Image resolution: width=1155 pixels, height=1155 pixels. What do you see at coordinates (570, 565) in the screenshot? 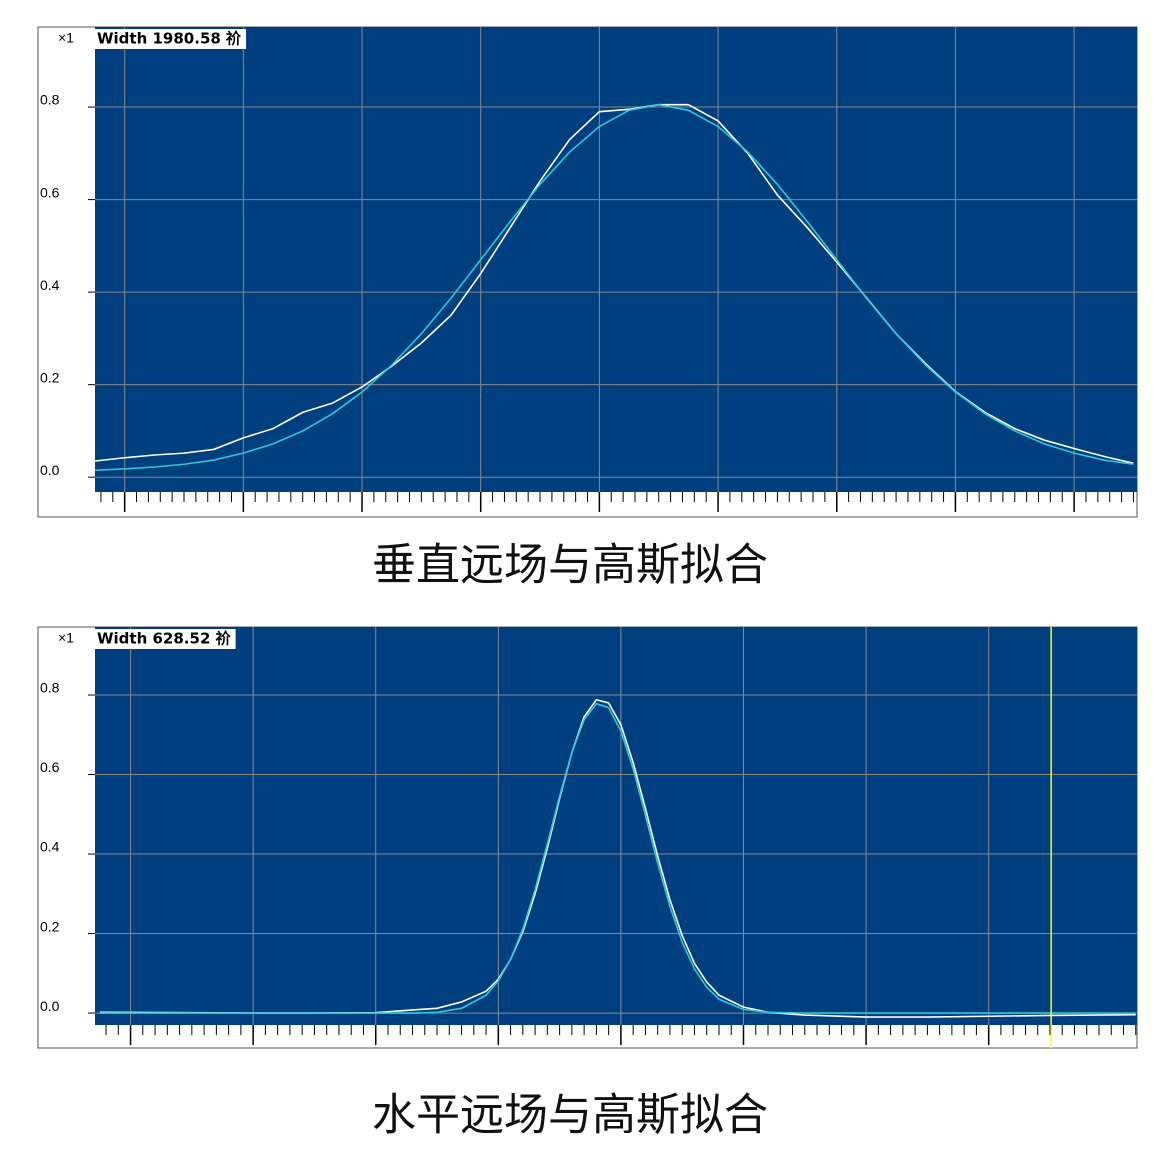
I see `caption: 垂直远场与高斯拟合` at bounding box center [570, 565].